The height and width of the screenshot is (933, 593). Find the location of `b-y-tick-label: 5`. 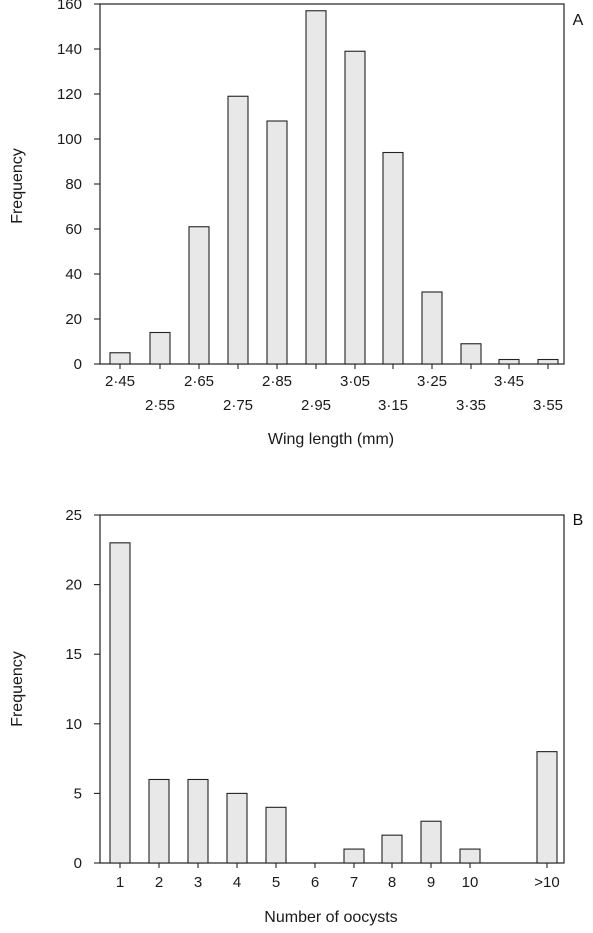

b-y-tick-label: 5 is located at coordinates (78, 793).